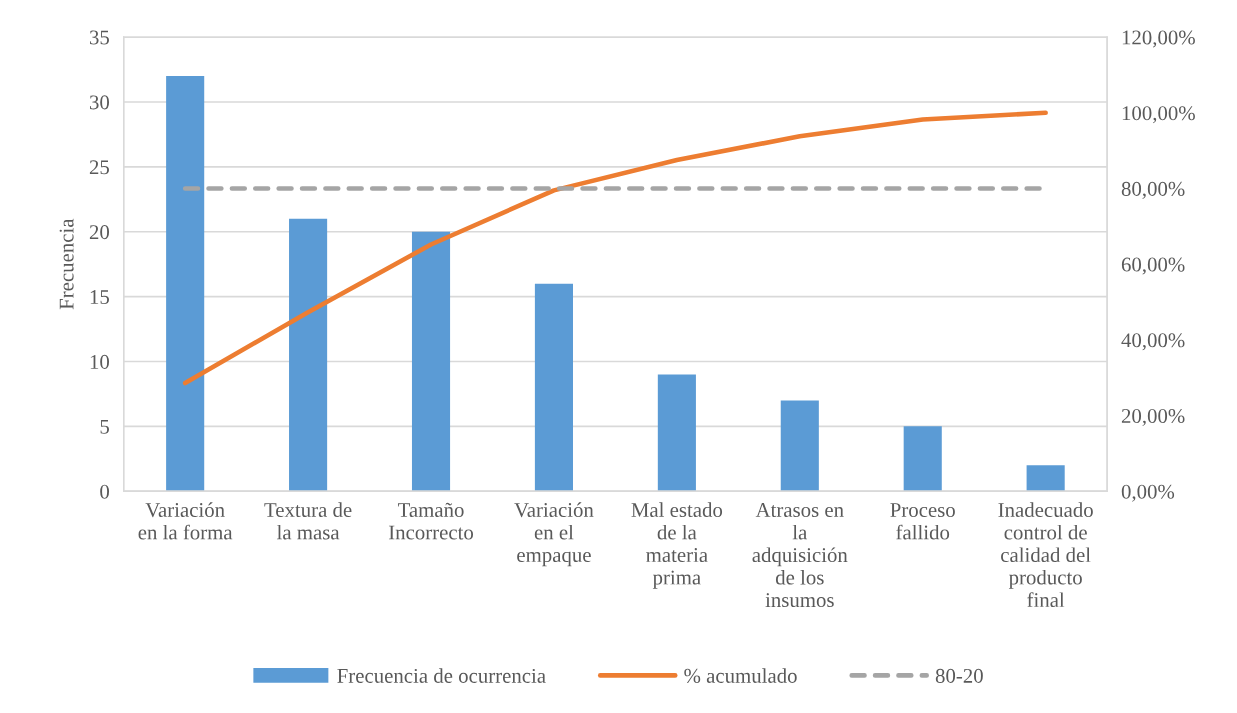 This screenshot has width=1237, height=713. What do you see at coordinates (99, 102) in the screenshot?
I see `y-tick-label: 30` at bounding box center [99, 102].